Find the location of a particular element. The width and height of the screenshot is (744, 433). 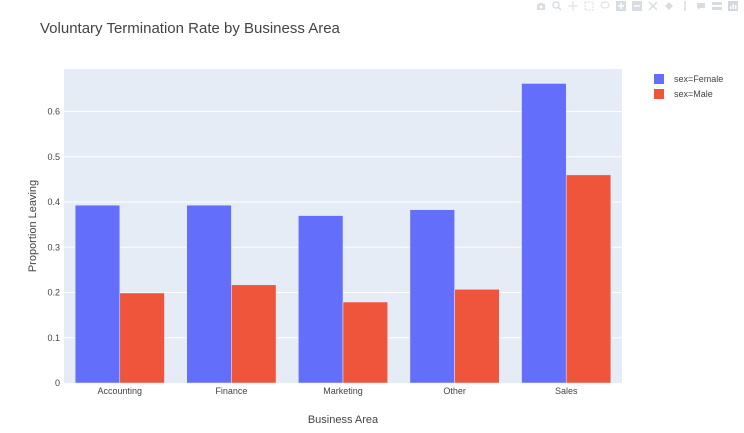

bar-sex-male-other is located at coordinates (477, 336).